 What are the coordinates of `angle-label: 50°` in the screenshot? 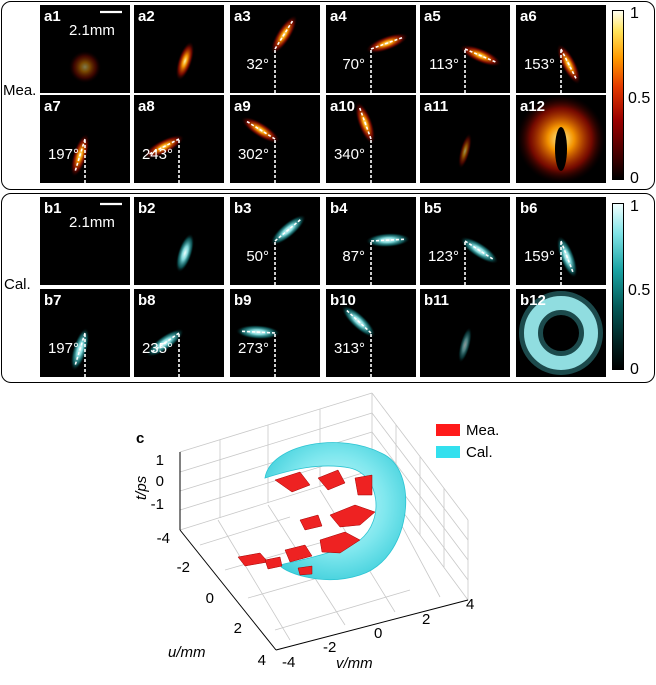 It's located at (257, 256).